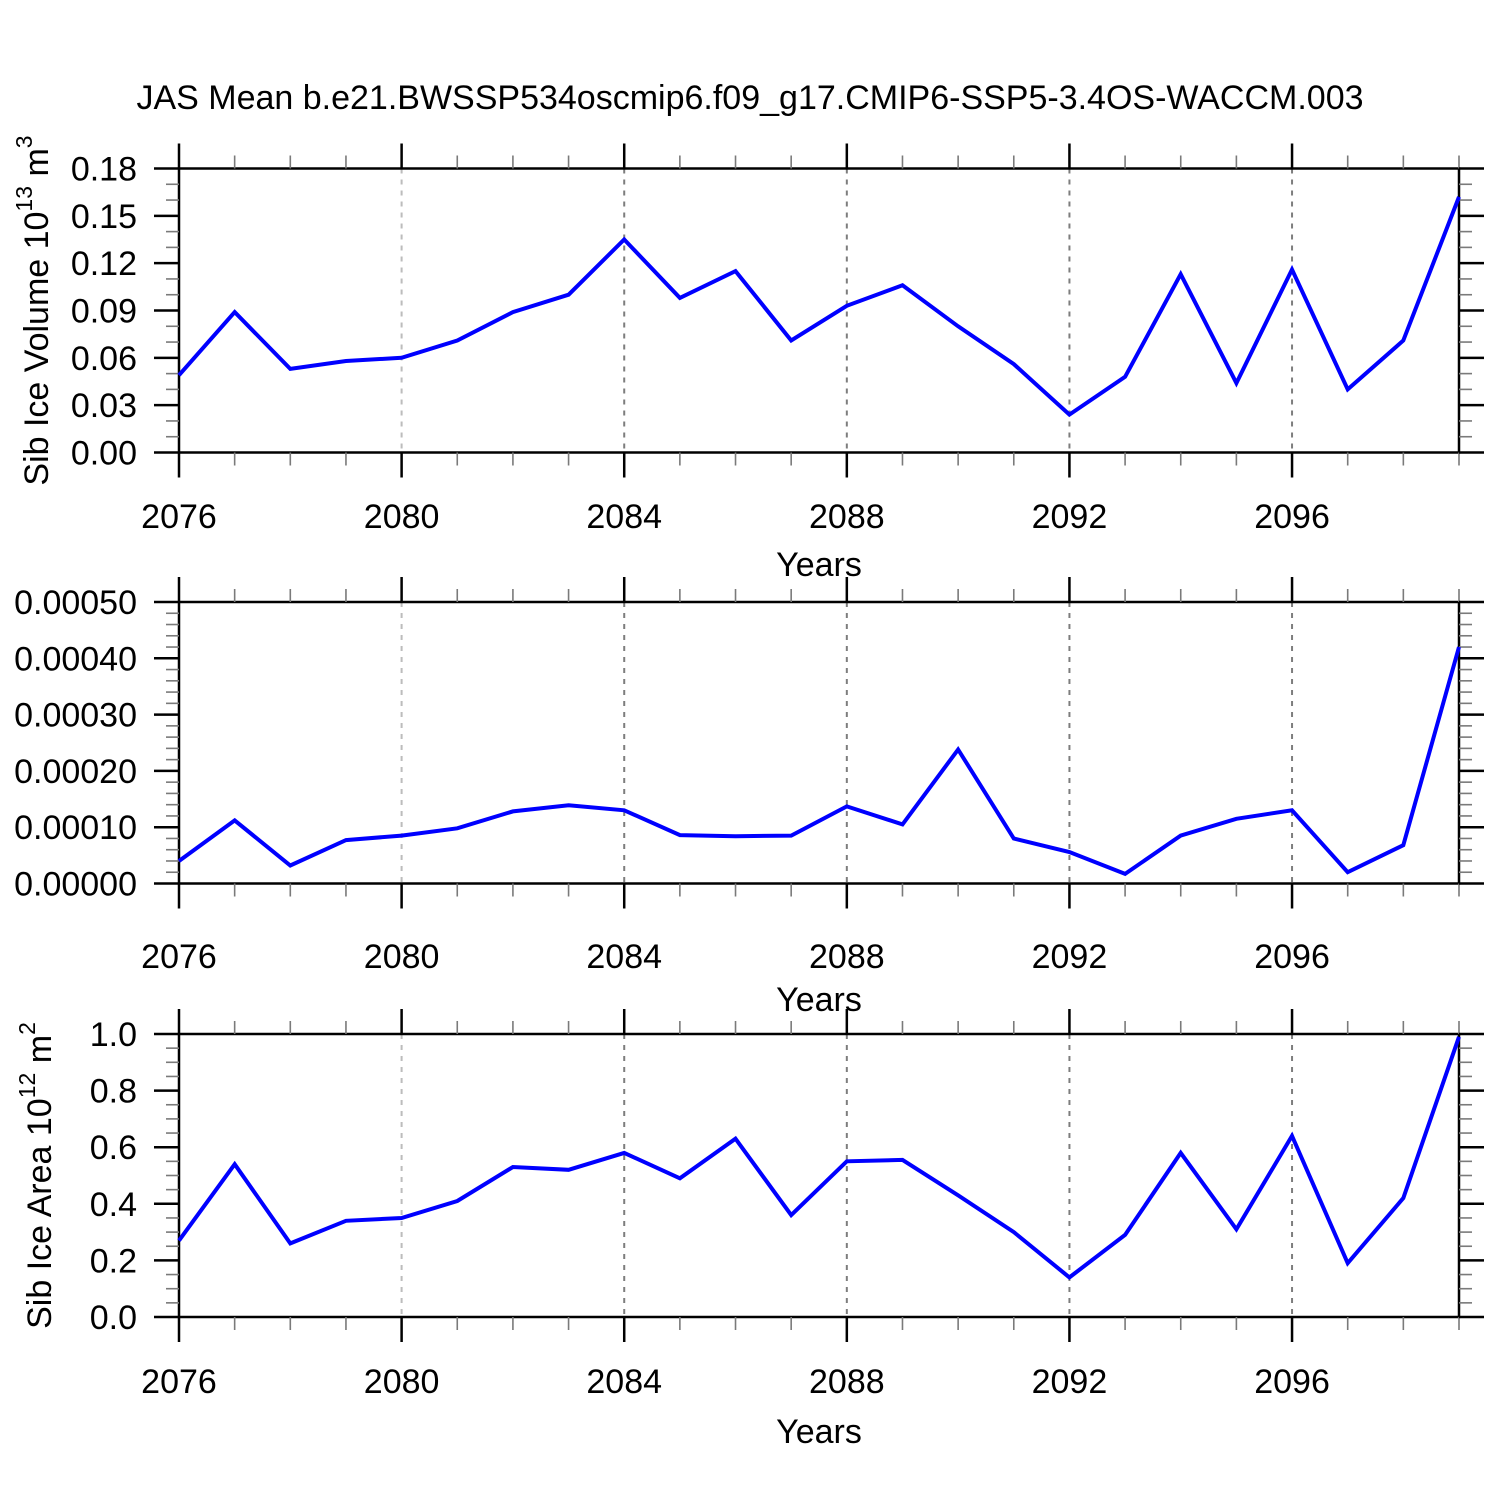  I want to click on y-axis-title-superscript: 13, so click(24, 199).